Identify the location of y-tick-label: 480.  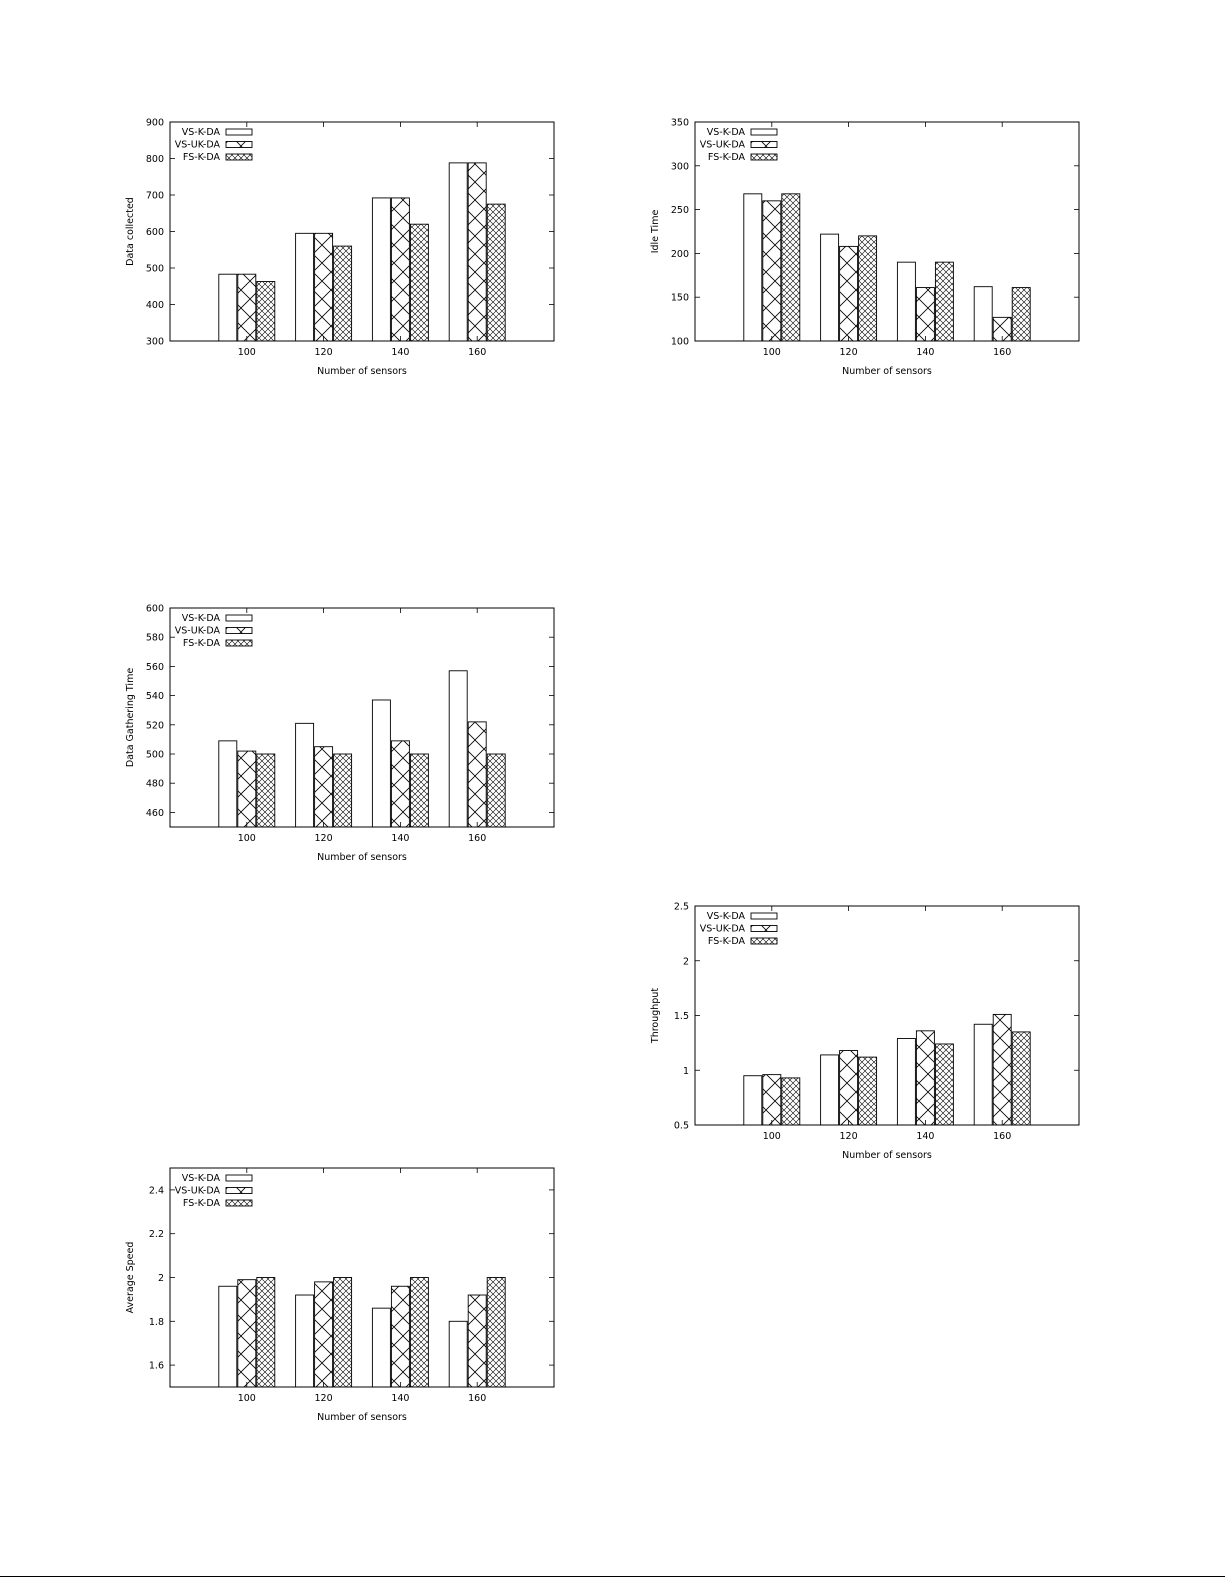
(155, 784).